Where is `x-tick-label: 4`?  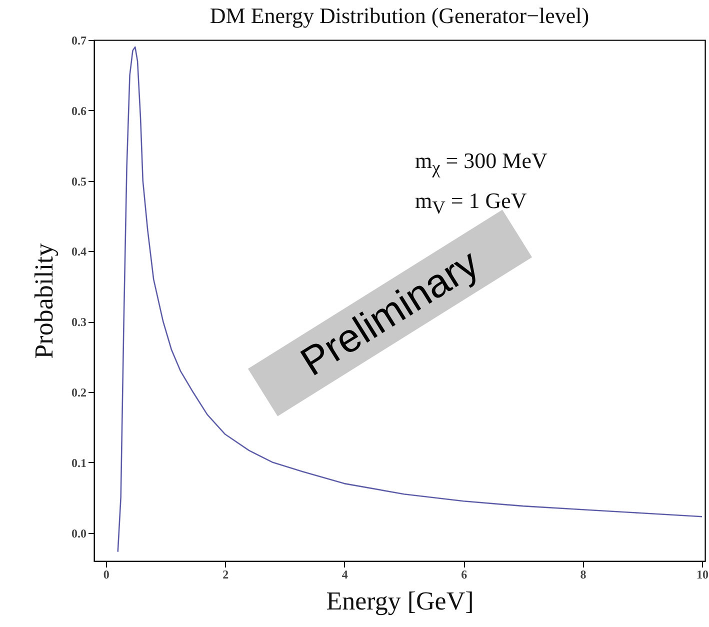 x-tick-label: 4 is located at coordinates (345, 575).